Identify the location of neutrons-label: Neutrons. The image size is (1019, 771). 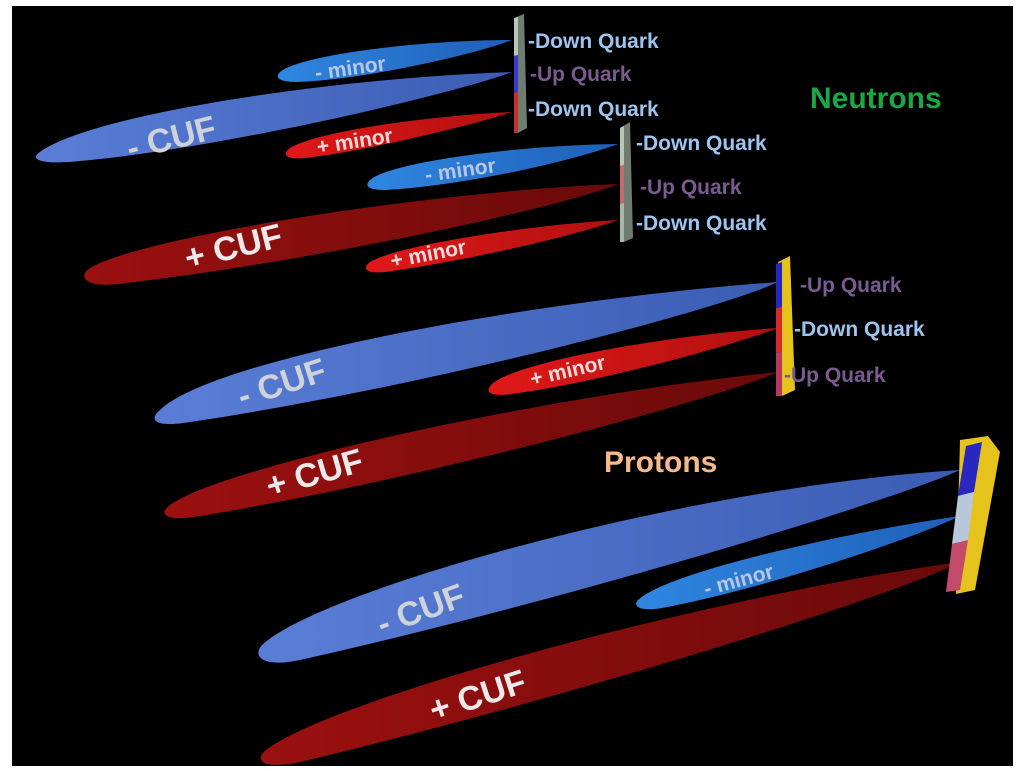
(876, 98).